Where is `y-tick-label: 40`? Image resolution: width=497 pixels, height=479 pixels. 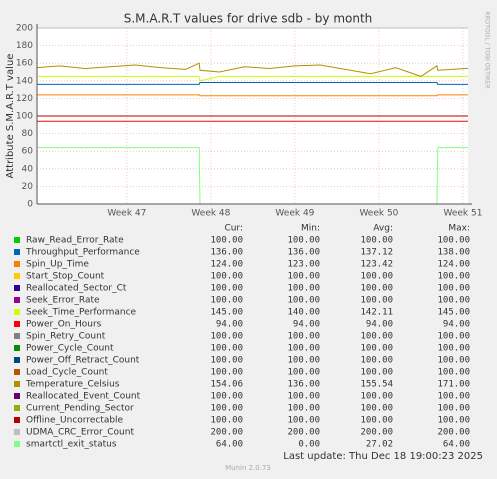 y-tick-label: 40 is located at coordinates (28, 169).